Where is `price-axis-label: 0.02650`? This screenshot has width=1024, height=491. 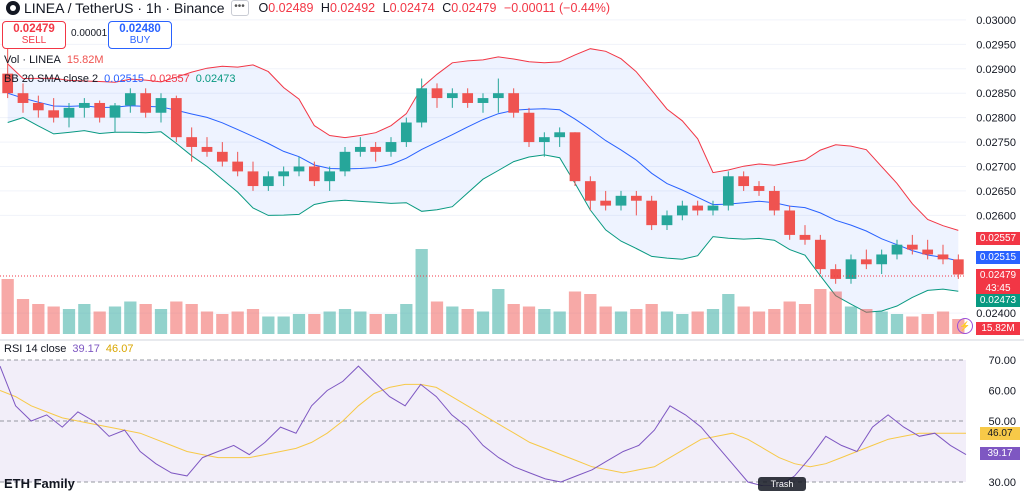 price-axis-label: 0.02650 is located at coordinates (996, 192).